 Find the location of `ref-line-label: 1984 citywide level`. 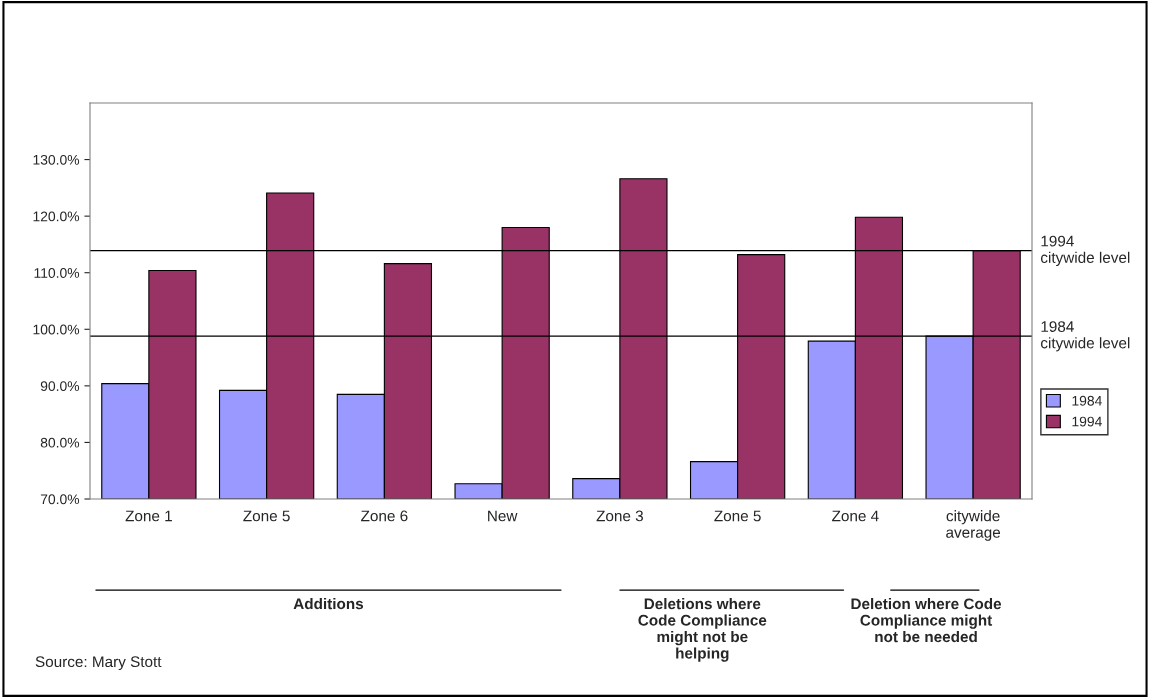

ref-line-label: 1984 citywide level is located at coordinates (1085, 336).